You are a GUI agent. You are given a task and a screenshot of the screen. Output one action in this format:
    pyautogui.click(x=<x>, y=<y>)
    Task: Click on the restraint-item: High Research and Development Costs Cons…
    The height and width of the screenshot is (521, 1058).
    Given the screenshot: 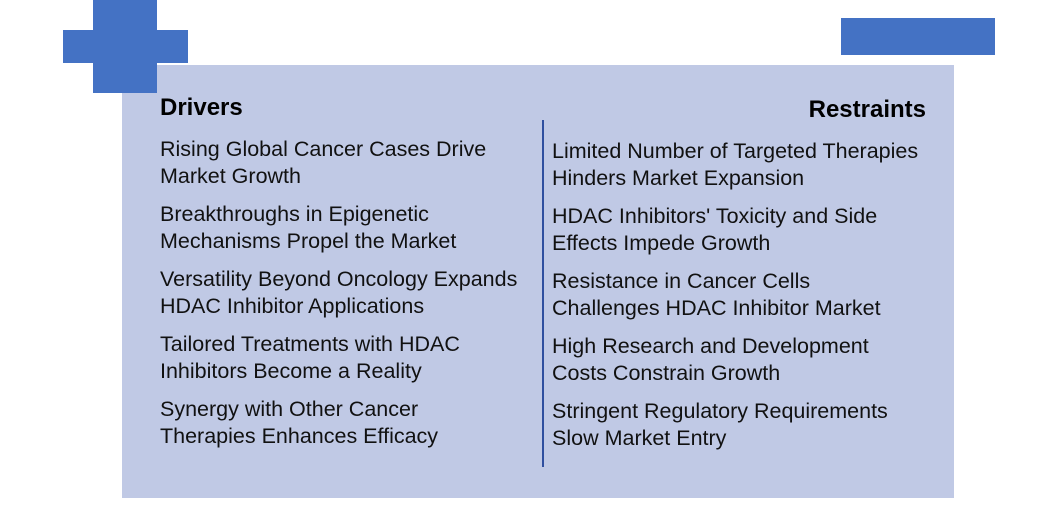 What is the action you would take?
    pyautogui.click(x=710, y=359)
    